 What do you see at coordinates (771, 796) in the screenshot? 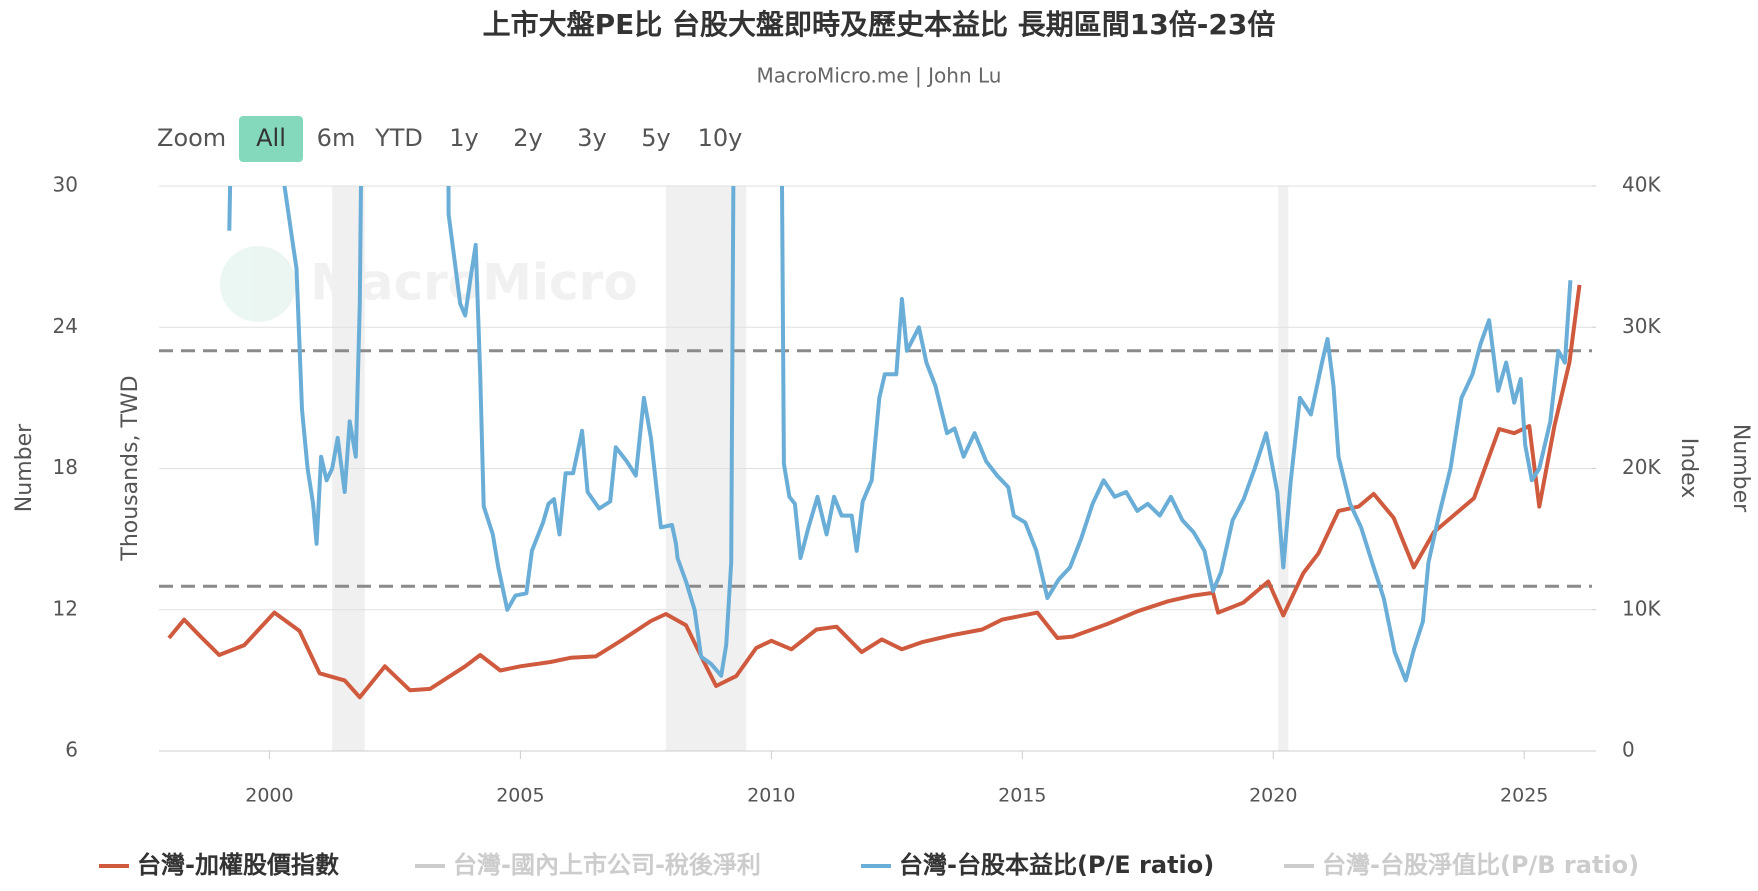
I see `x-tick-label: 2010` at bounding box center [771, 796].